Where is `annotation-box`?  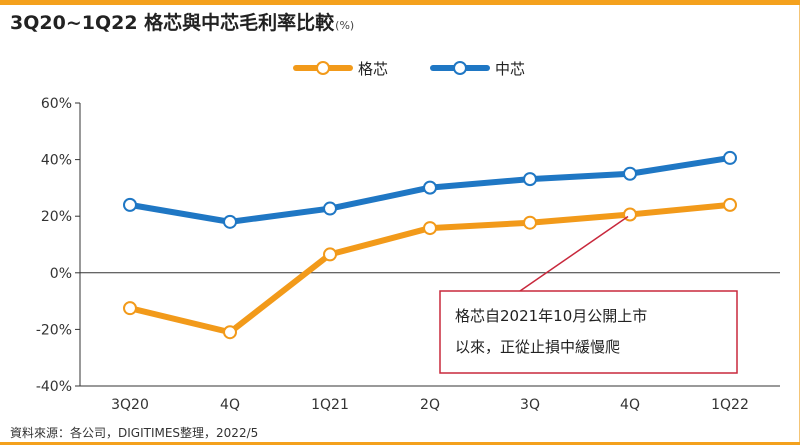 annotation-box is located at coordinates (588, 332).